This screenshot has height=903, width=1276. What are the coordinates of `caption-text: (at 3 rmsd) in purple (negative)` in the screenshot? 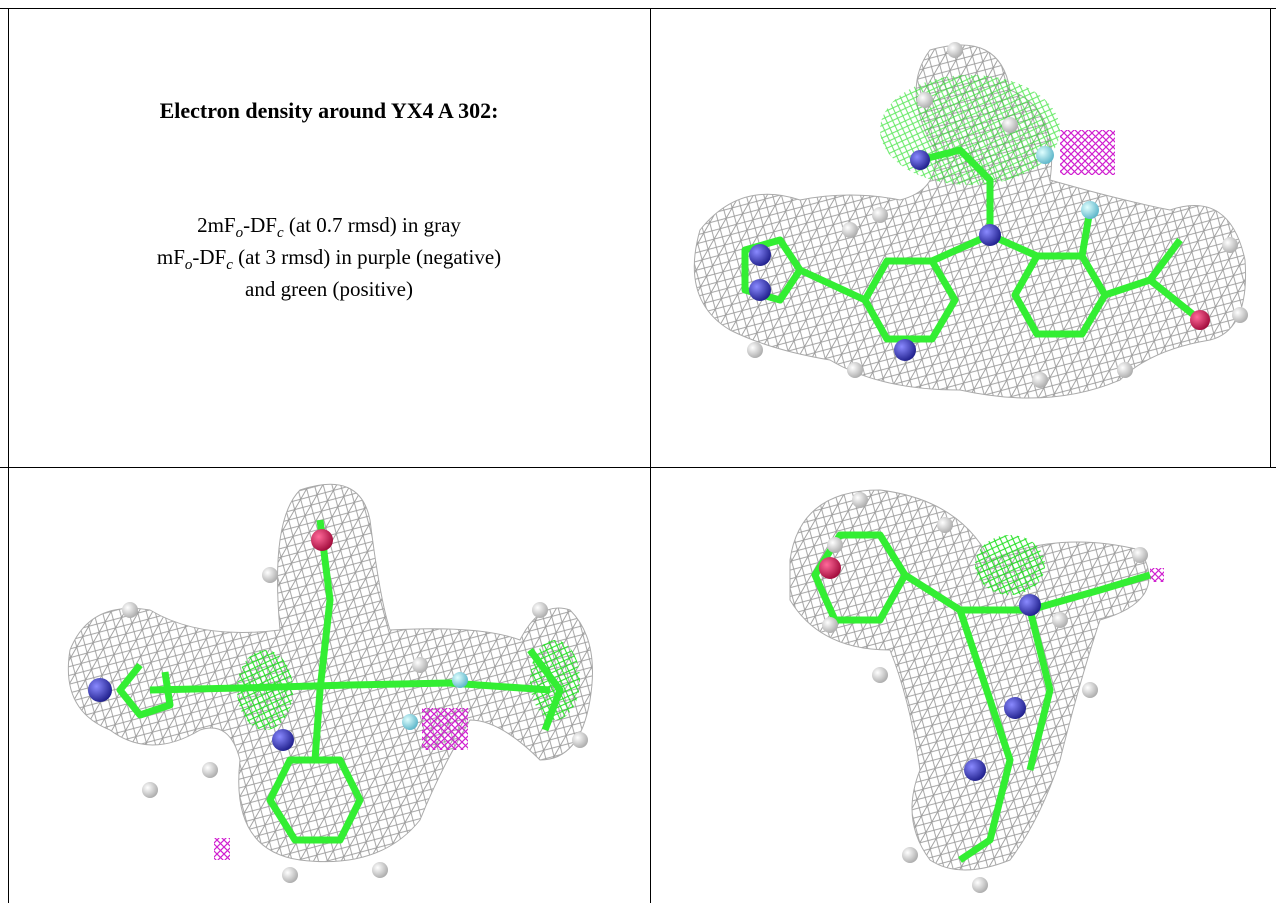 It's located at (367, 257).